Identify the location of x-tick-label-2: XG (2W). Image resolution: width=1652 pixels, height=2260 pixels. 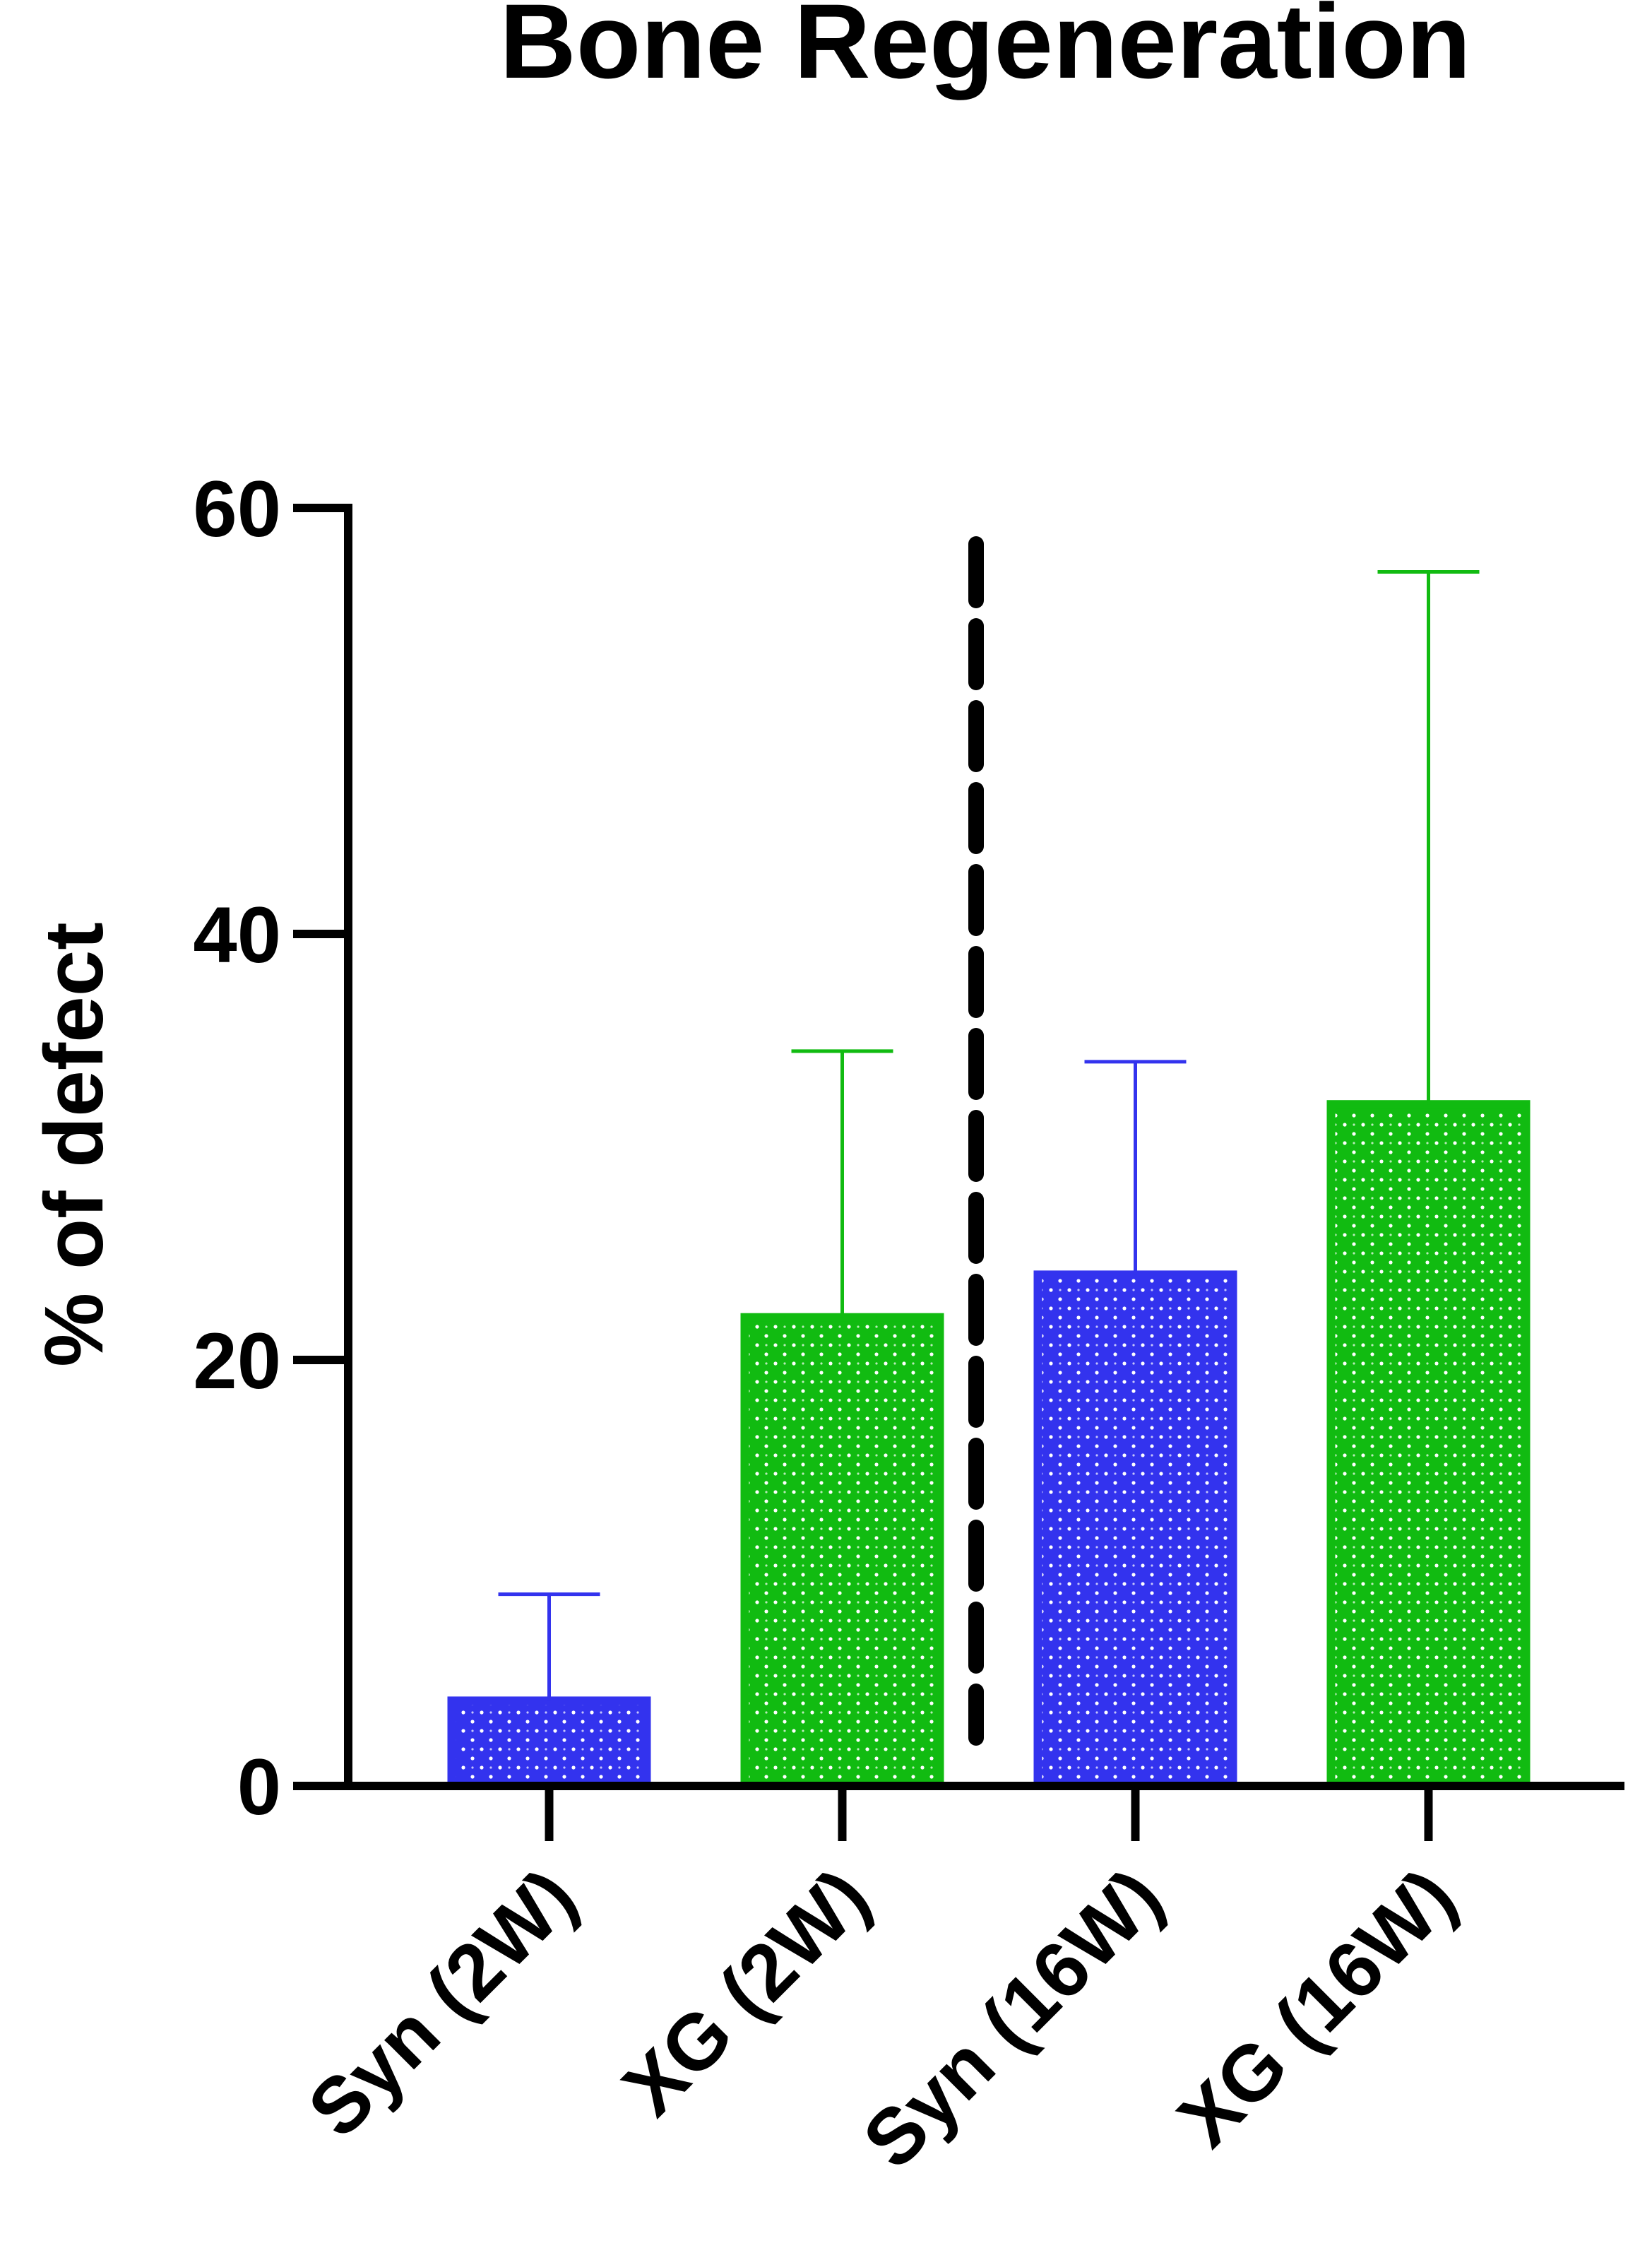
(746, 1992).